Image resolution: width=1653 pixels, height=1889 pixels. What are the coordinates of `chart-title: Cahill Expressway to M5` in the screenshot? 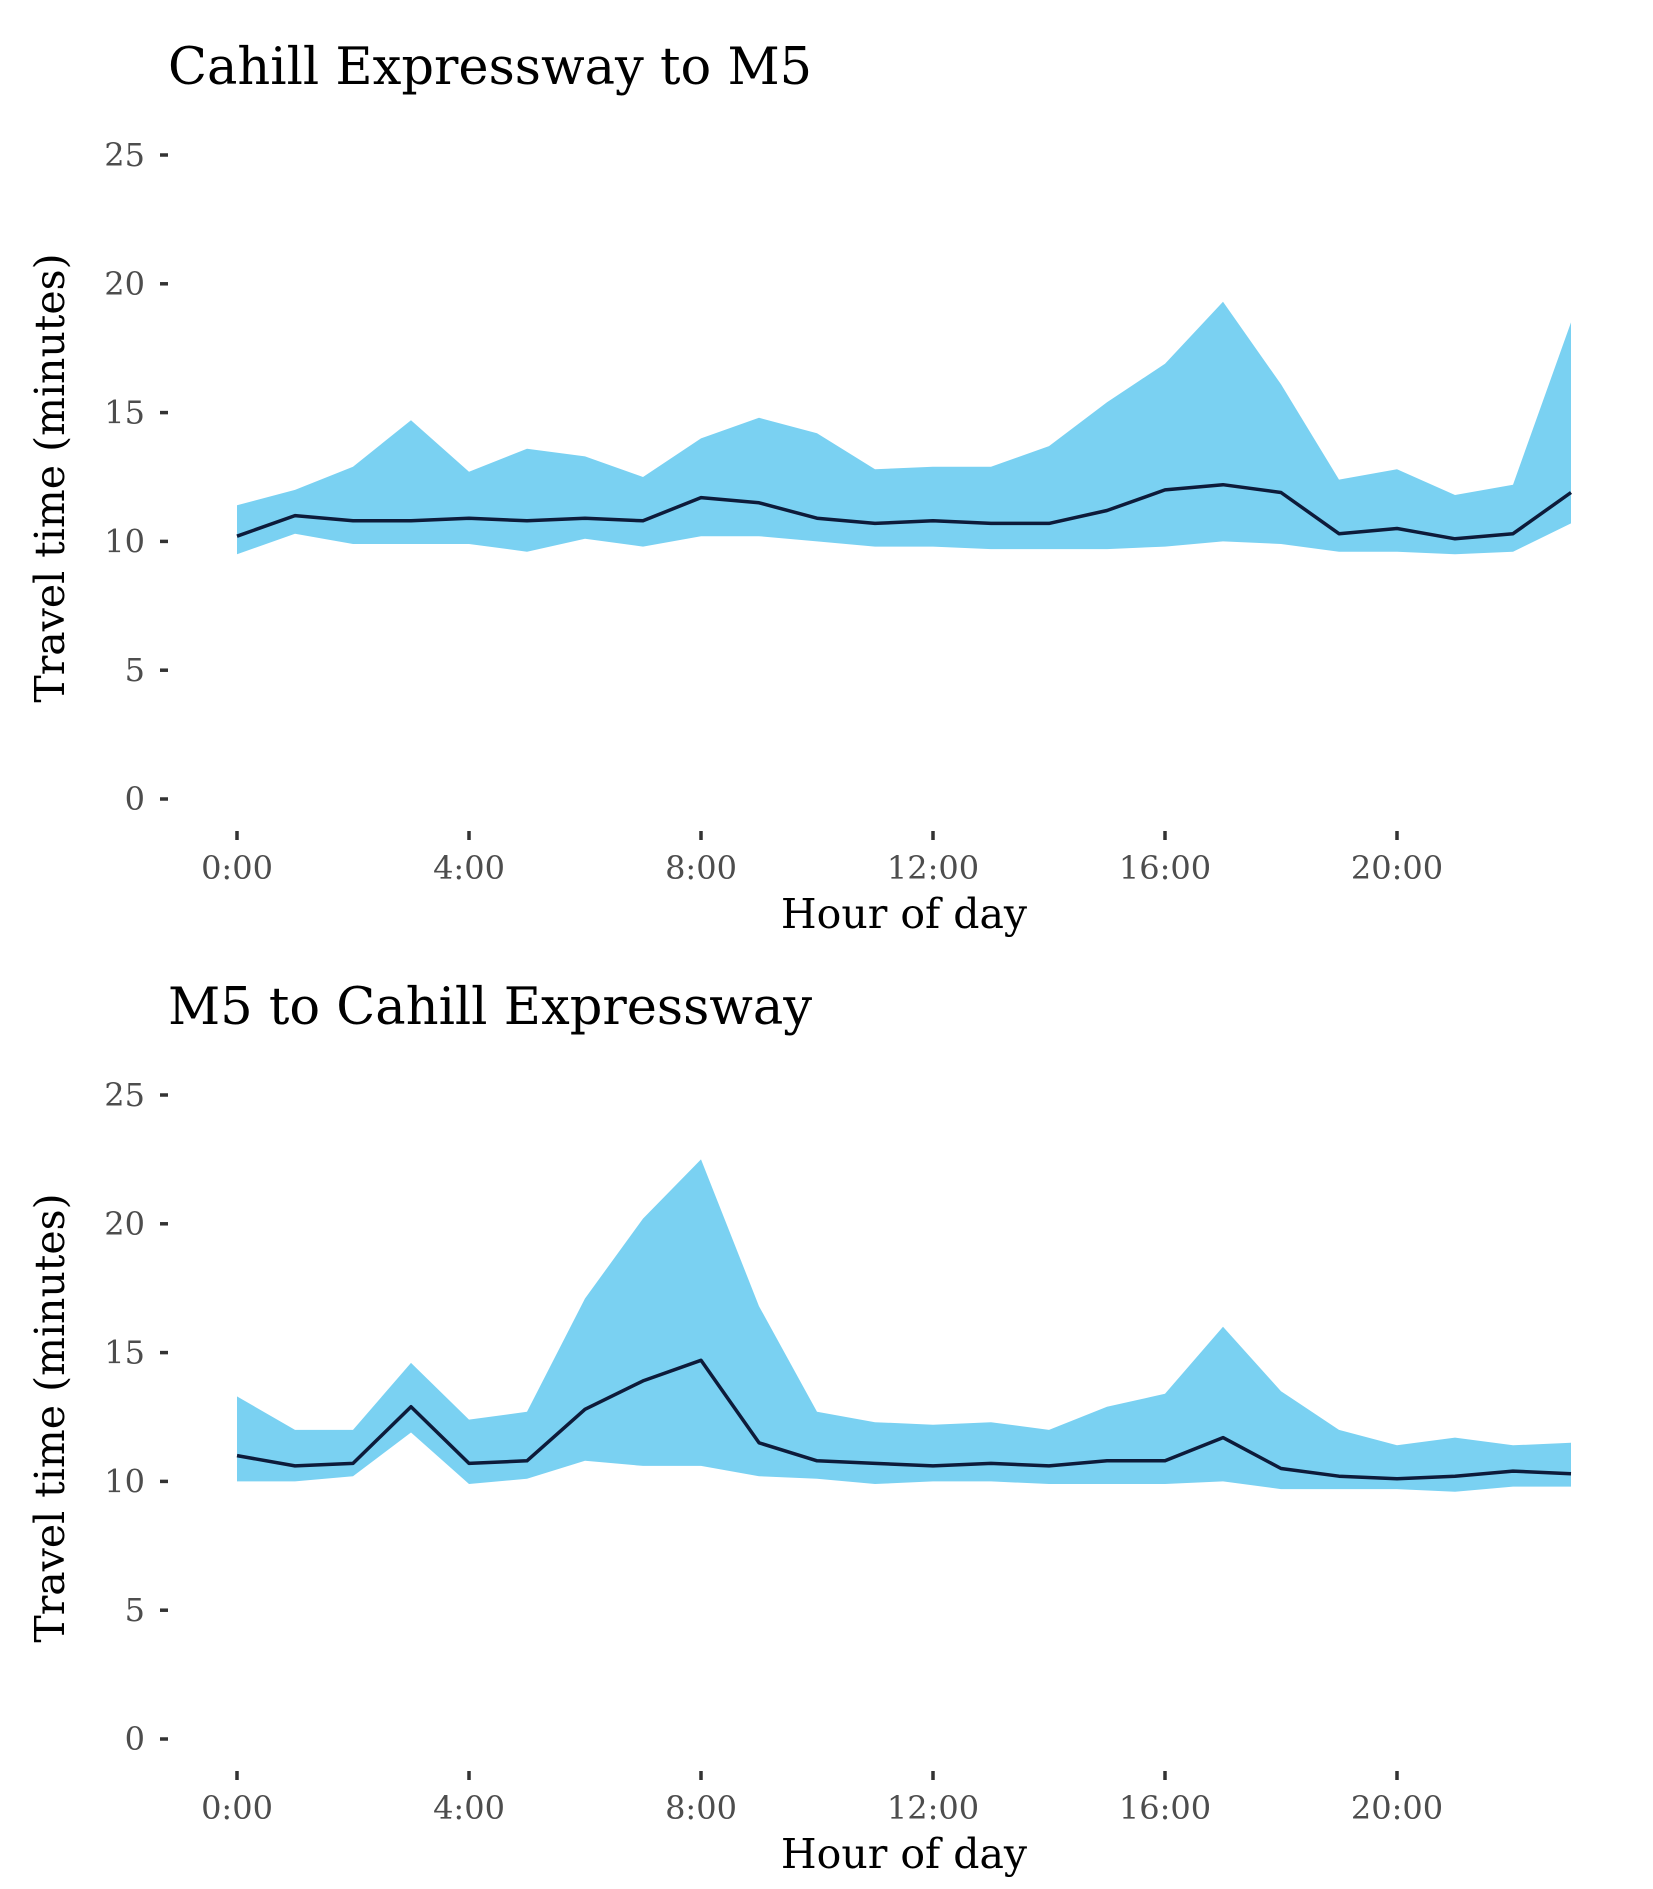 It's located at (490, 67).